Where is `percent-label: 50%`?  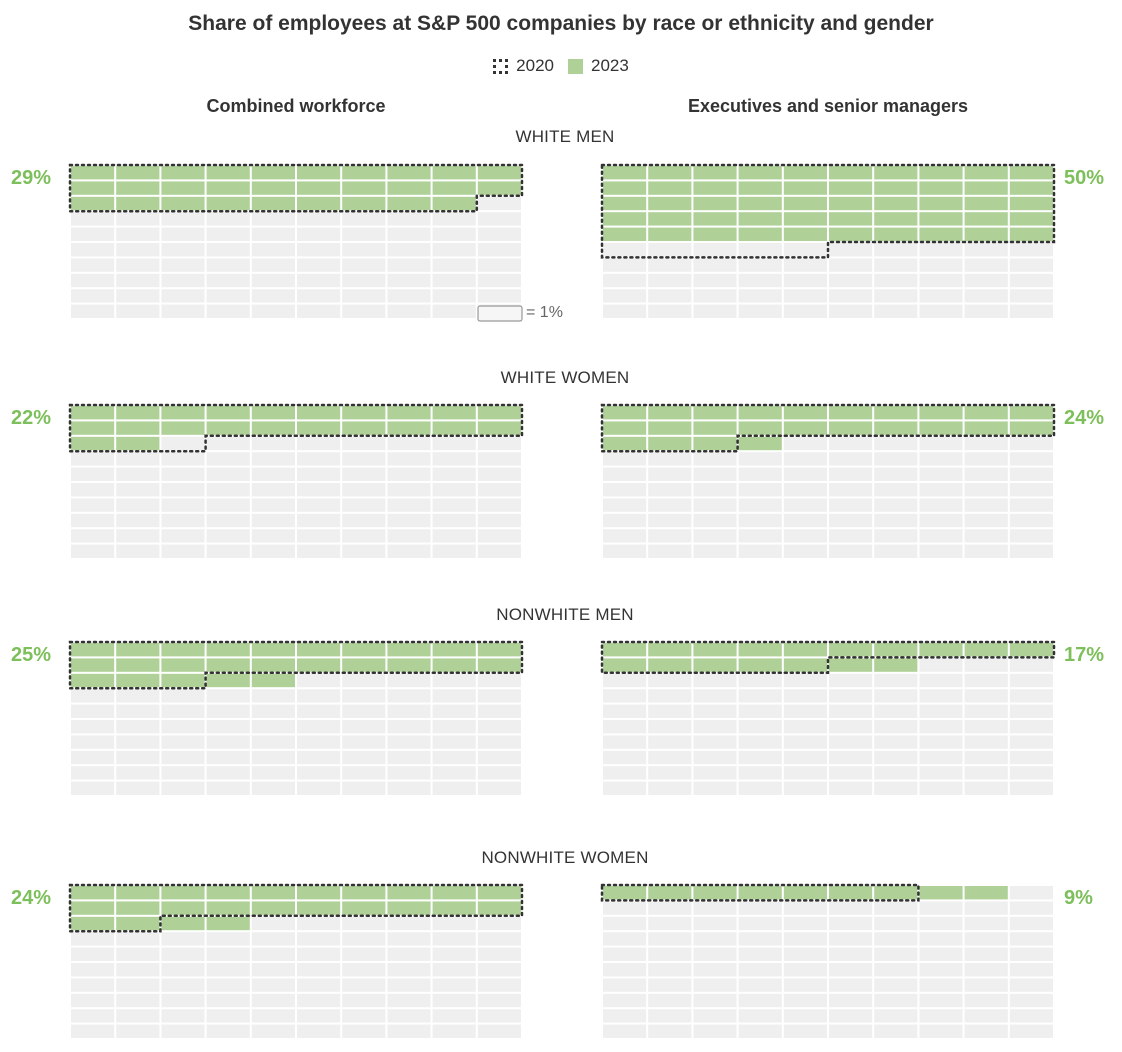 percent-label: 50% is located at coordinates (1084, 178).